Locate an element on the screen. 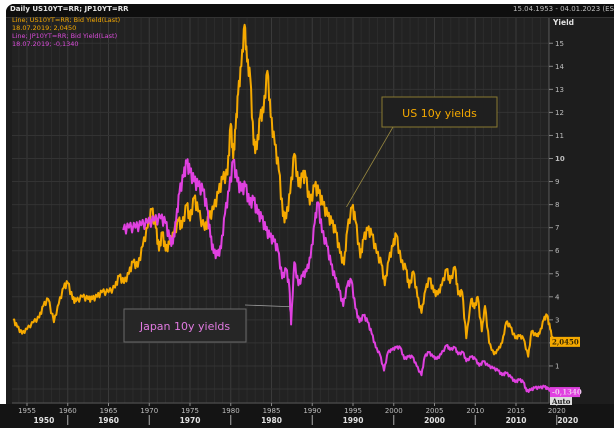  x-tick-label: 1975 is located at coordinates (190, 411).